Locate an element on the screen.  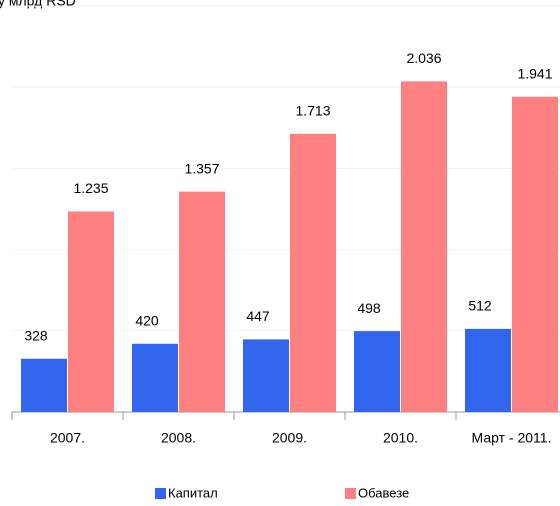
y-axis-label: у млрд RSD is located at coordinates (38, 4).